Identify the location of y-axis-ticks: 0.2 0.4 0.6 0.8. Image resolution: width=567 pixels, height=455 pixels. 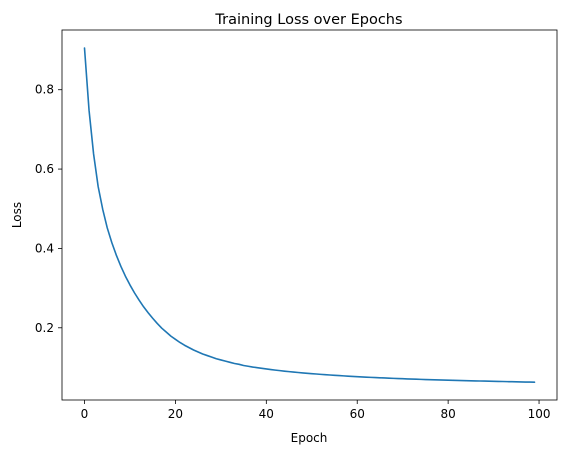
(48, 209).